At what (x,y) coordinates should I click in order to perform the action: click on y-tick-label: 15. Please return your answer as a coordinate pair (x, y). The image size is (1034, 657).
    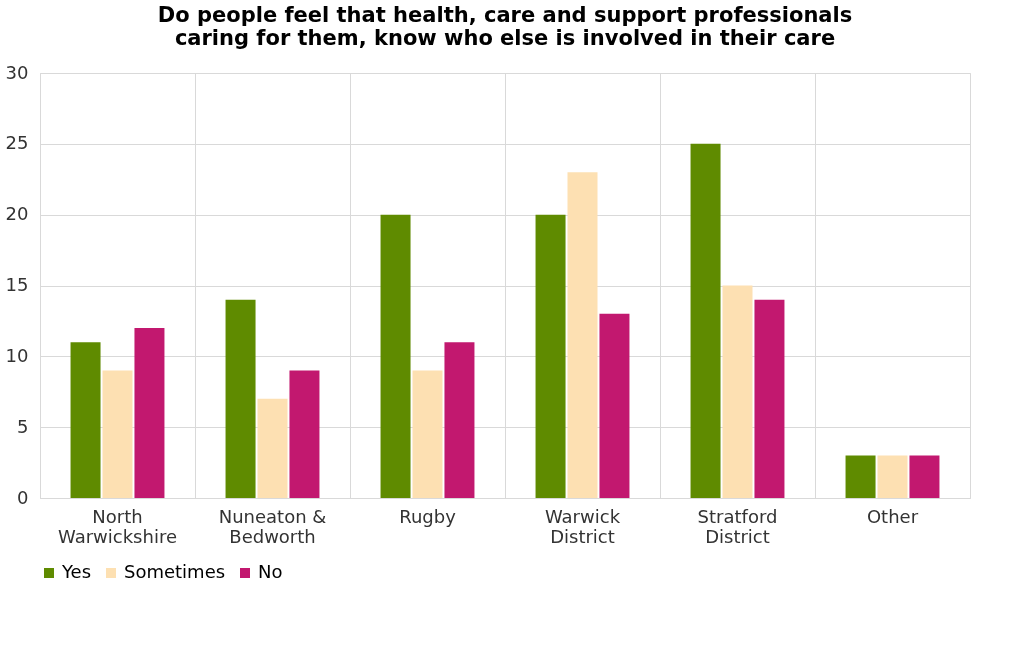
    Looking at the image, I should click on (17, 284).